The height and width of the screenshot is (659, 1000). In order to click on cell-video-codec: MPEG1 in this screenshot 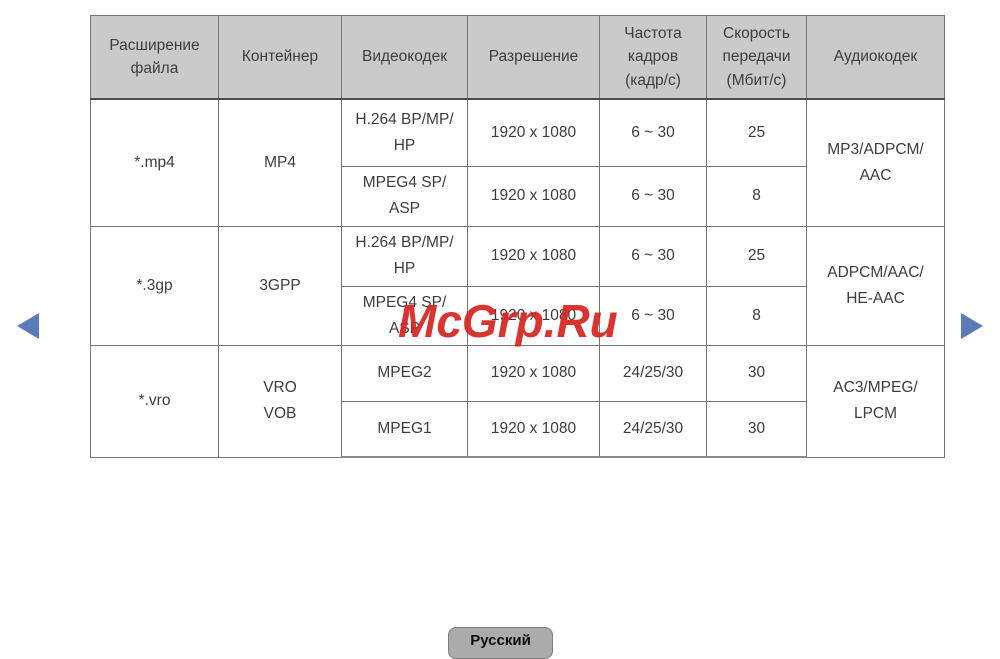, I will do `click(404, 429)`.